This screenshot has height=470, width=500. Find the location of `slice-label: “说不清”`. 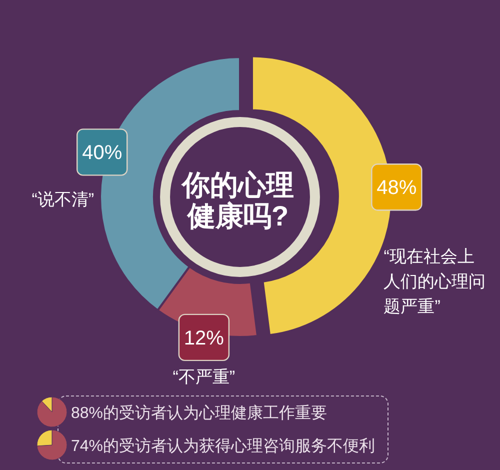

slice-label: “说不清” is located at coordinates (63, 200).